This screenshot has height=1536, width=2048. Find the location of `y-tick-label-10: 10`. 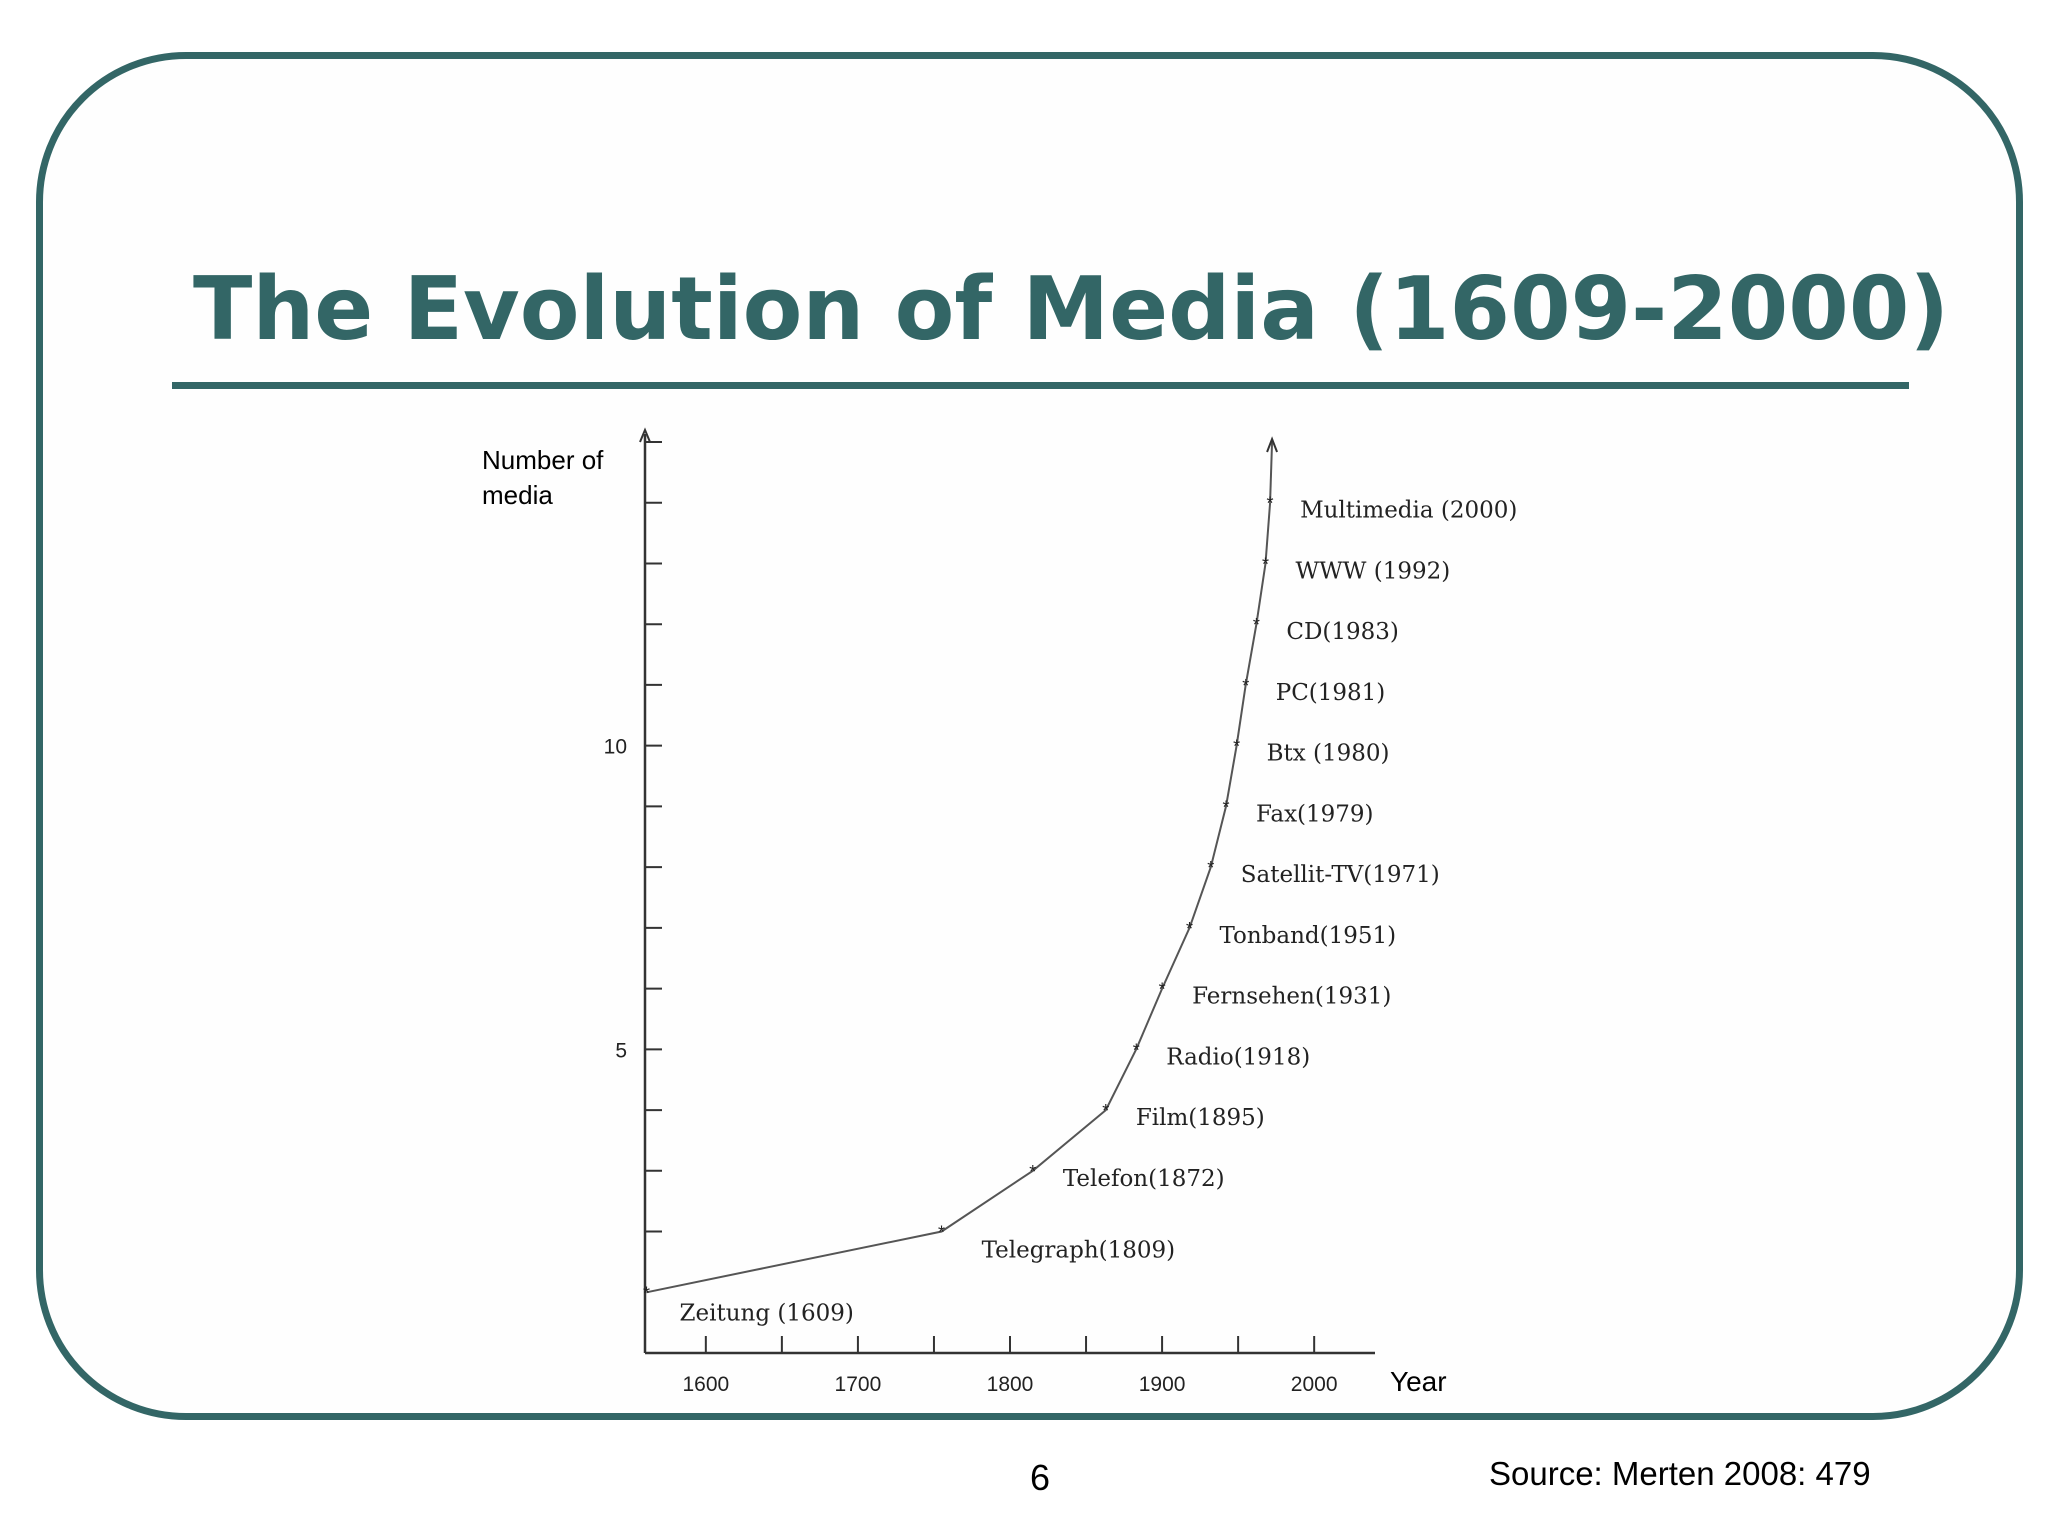

y-tick-label-10: 10 is located at coordinates (615, 747).